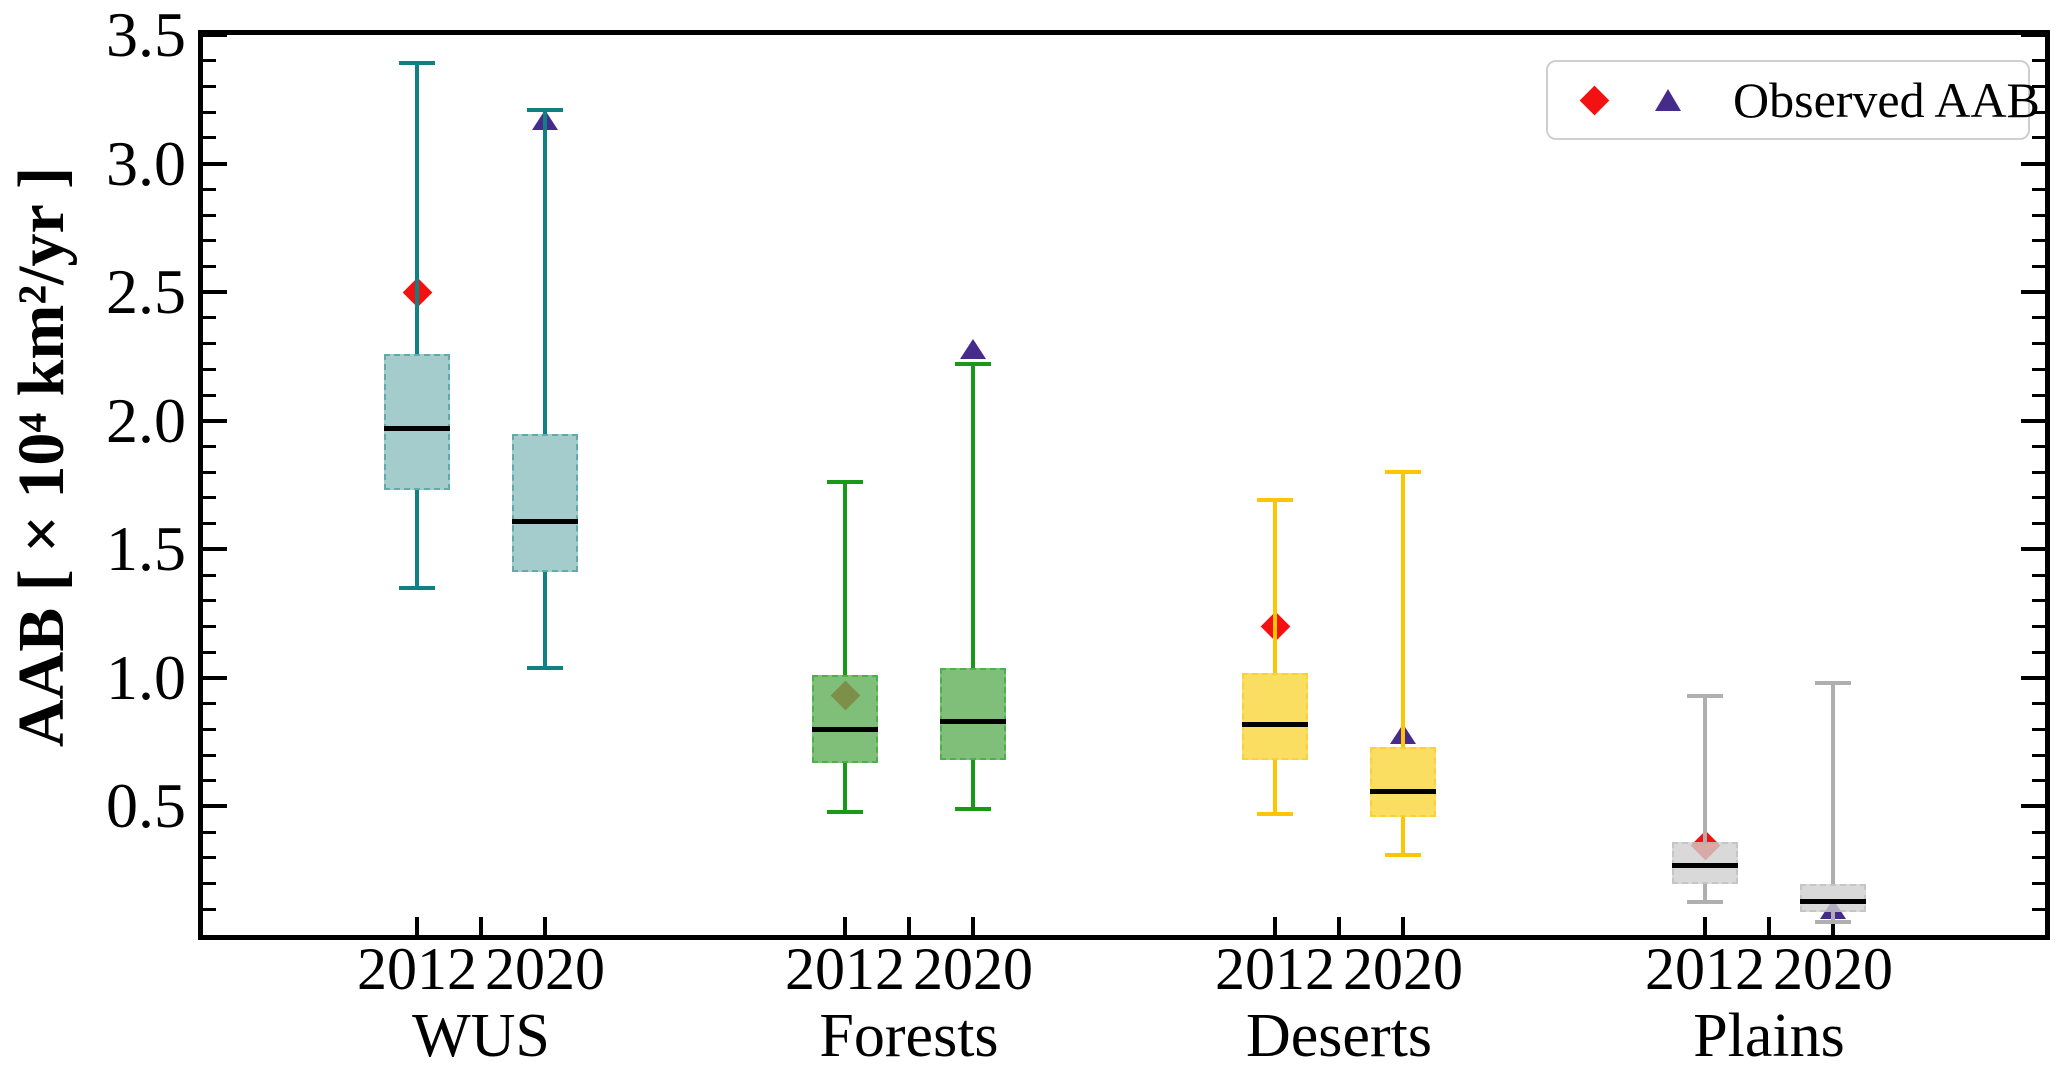 Image resolution: width=2067 pixels, height=1075 pixels. Describe the element at coordinates (1769, 1036) in the screenshot. I see `x-group-label: Plains` at that location.